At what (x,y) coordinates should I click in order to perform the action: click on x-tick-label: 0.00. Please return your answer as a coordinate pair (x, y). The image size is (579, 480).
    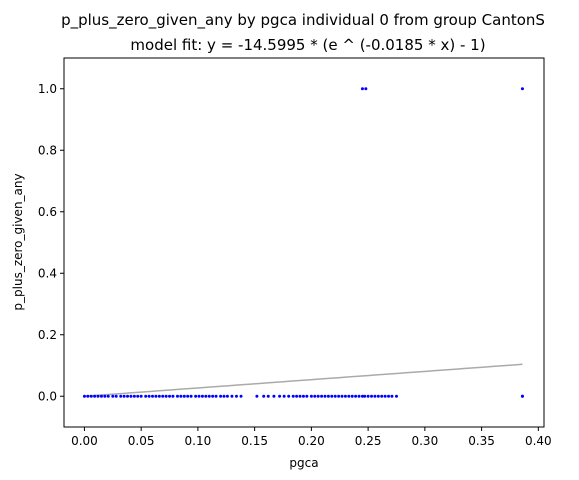
    Looking at the image, I should click on (84, 441).